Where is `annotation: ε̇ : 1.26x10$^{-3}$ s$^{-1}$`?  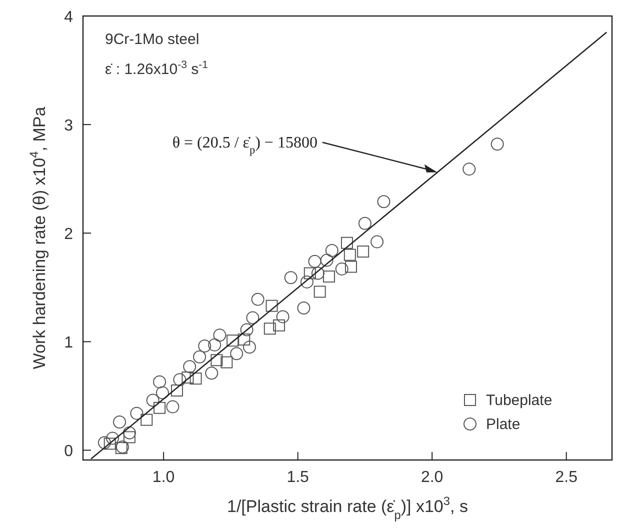
annotation: ε̇ : 1.26x10$^{-3}$ s$^{-1}$ is located at coordinates (156, 68).